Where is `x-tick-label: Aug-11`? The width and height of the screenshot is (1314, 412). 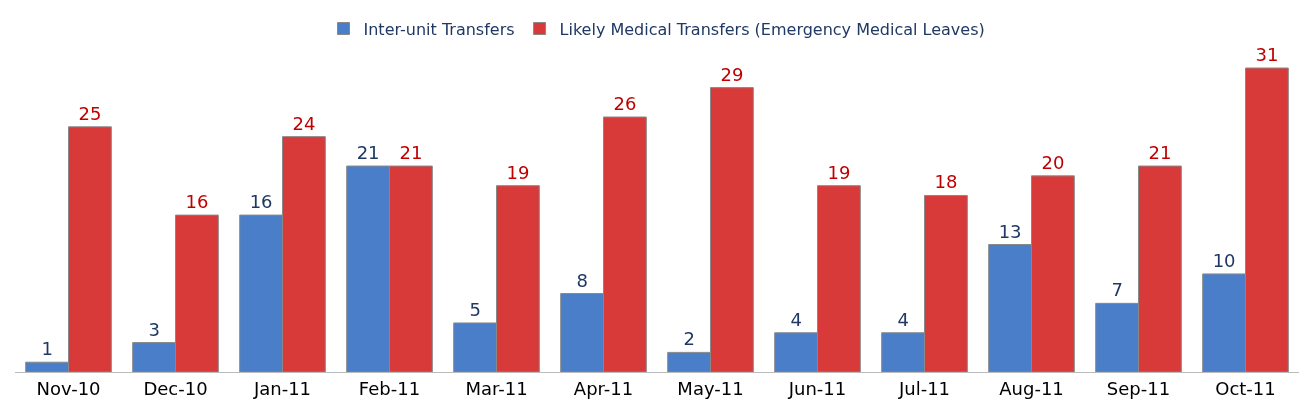 x-tick-label: Aug-11 is located at coordinates (1031, 388).